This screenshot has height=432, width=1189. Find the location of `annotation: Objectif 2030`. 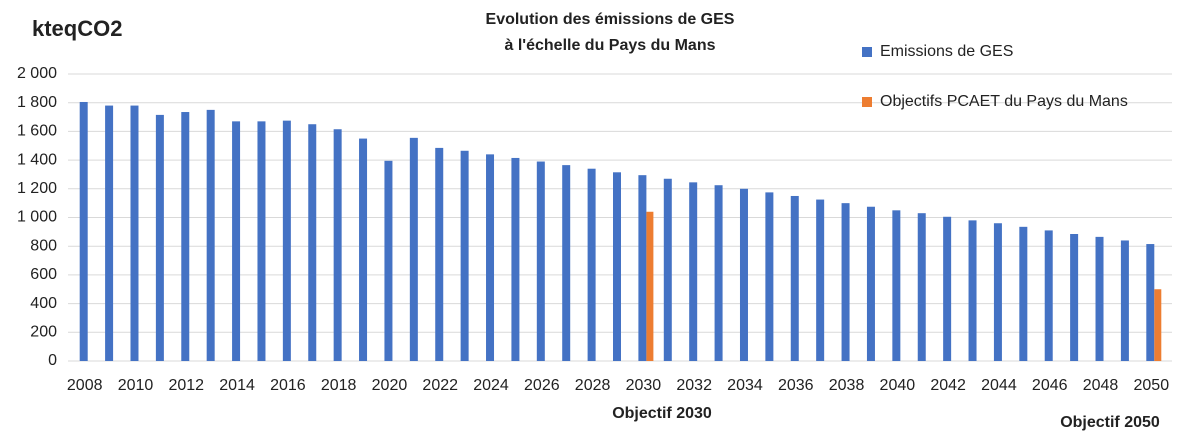

annotation: Objectif 2030 is located at coordinates (662, 413).